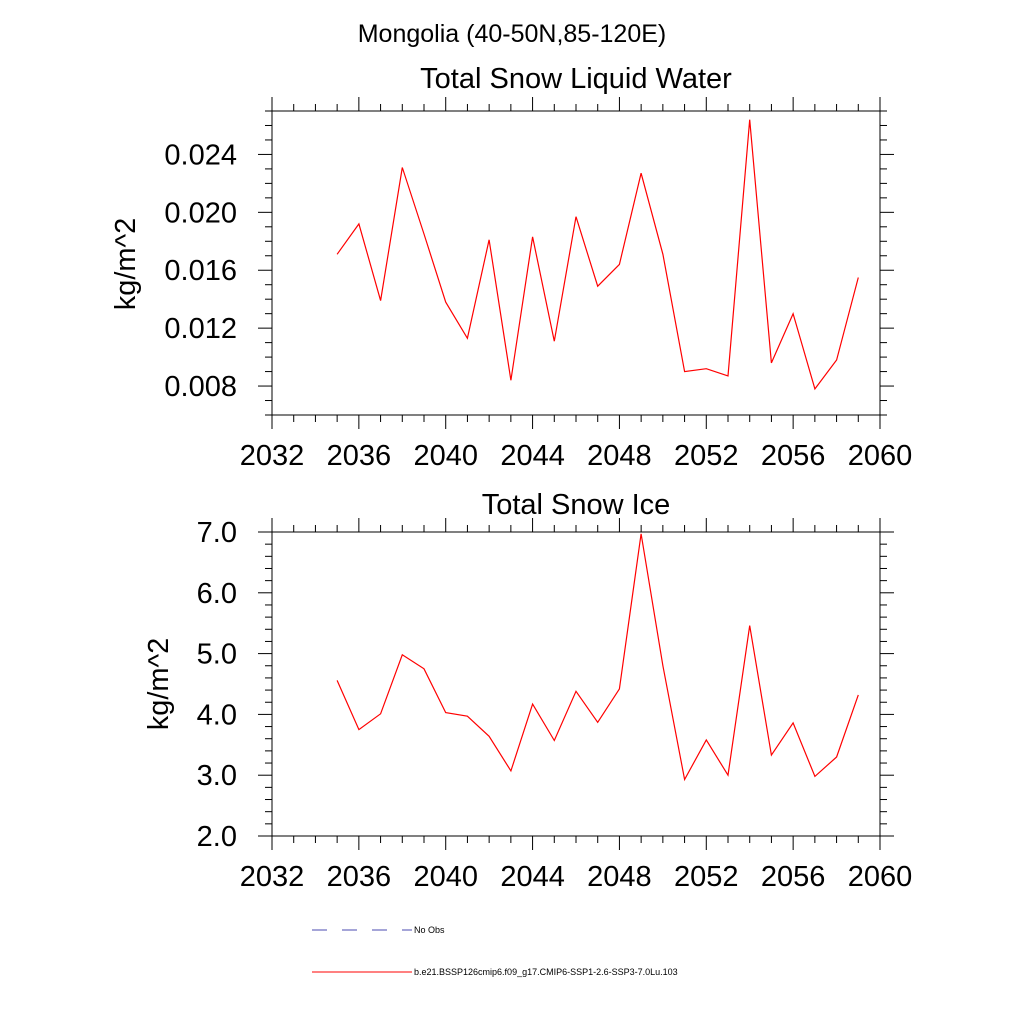 This screenshot has height=1024, width=1024. I want to click on panel-title: Total Snow Ice, so click(576, 505).